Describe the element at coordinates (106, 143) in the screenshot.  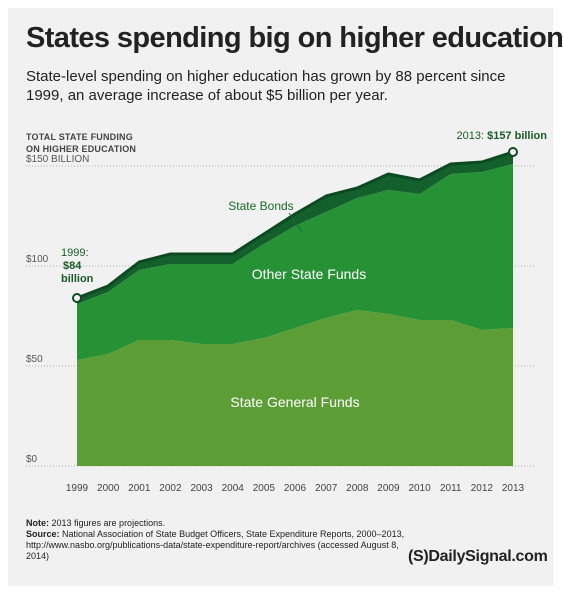
I see `y-axis-title: TOTAL STATE FUNDING ON HIGHER EDUCATION` at that location.